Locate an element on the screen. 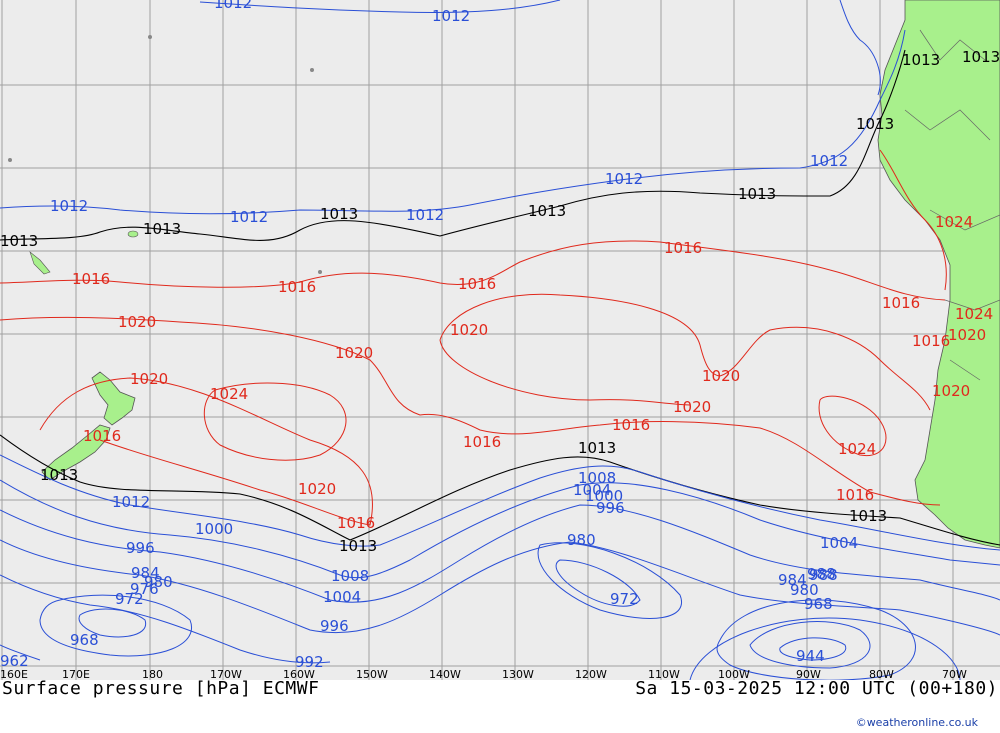 This screenshot has height=733, width=1000. longitude-label: 170E is located at coordinates (76, 674).